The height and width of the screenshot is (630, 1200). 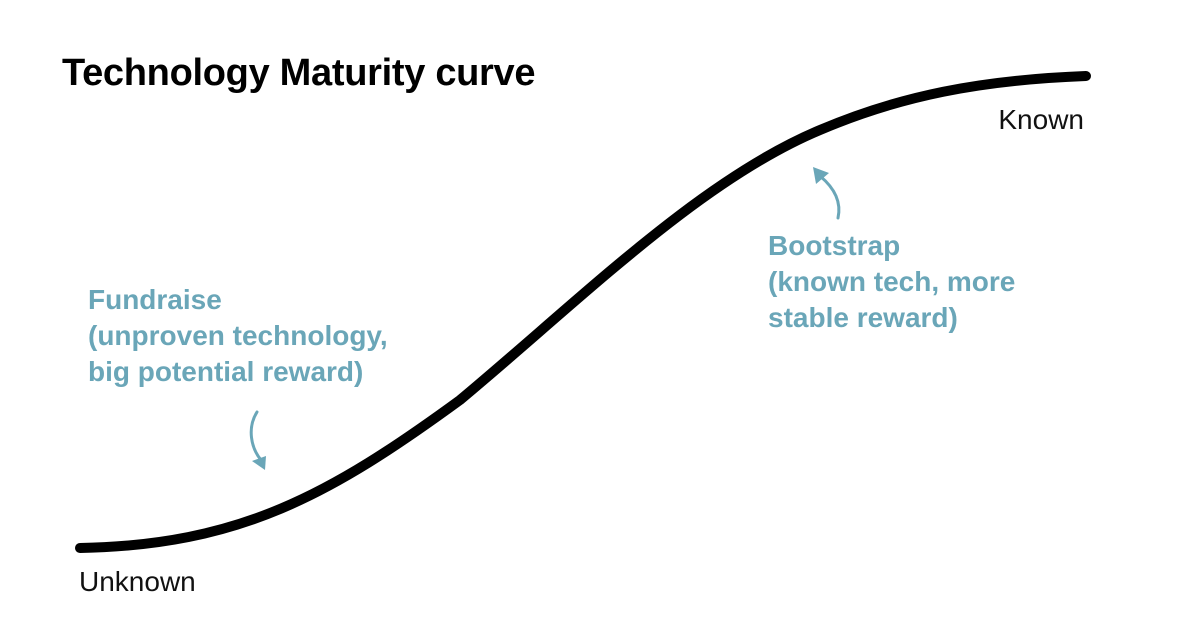 I want to click on fundraise-detail-line-1: (unproven technology,, so click(x=238, y=335).